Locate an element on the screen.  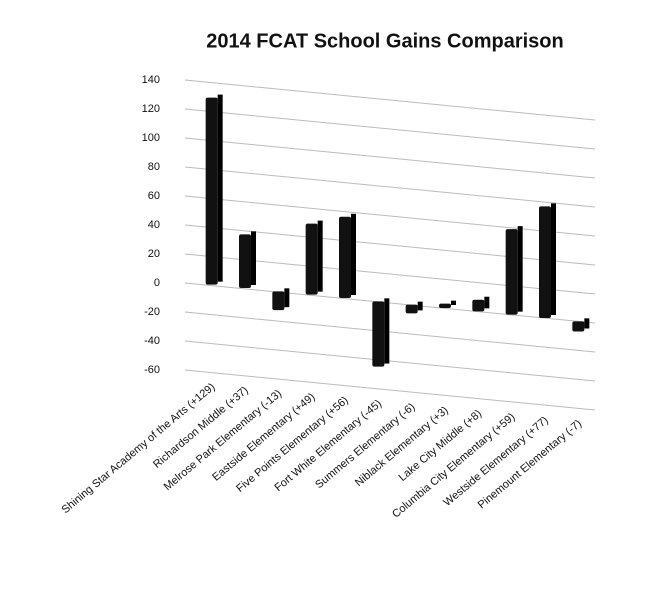
y-tick-label: 80 is located at coordinates (154, 167).